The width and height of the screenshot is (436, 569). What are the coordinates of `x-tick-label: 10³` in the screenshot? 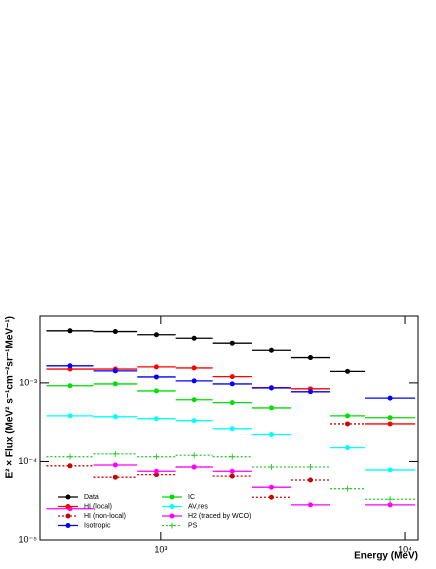 It's located at (160, 549).